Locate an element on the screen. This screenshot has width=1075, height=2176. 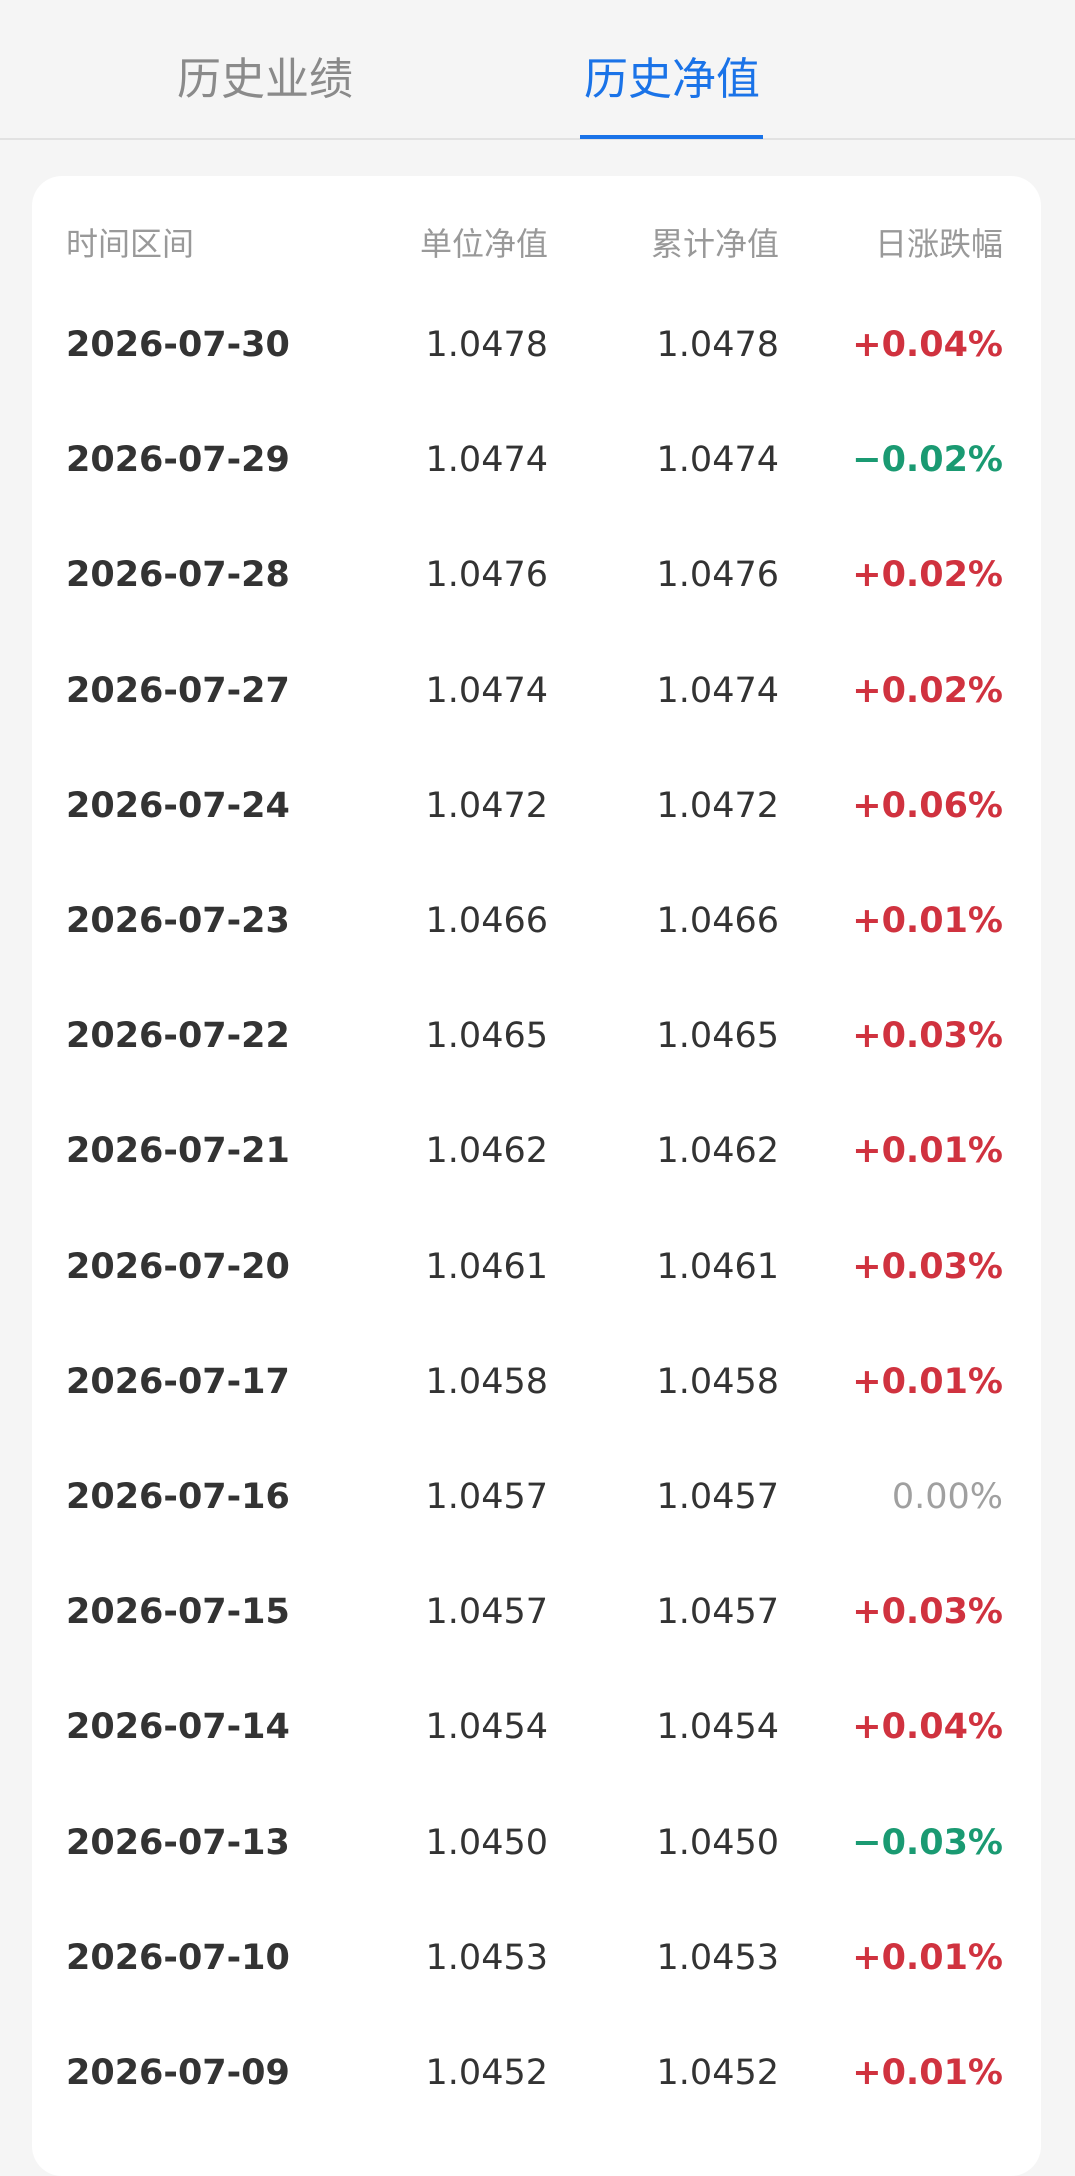
daily-change: −0.03% is located at coordinates (927, 1842).